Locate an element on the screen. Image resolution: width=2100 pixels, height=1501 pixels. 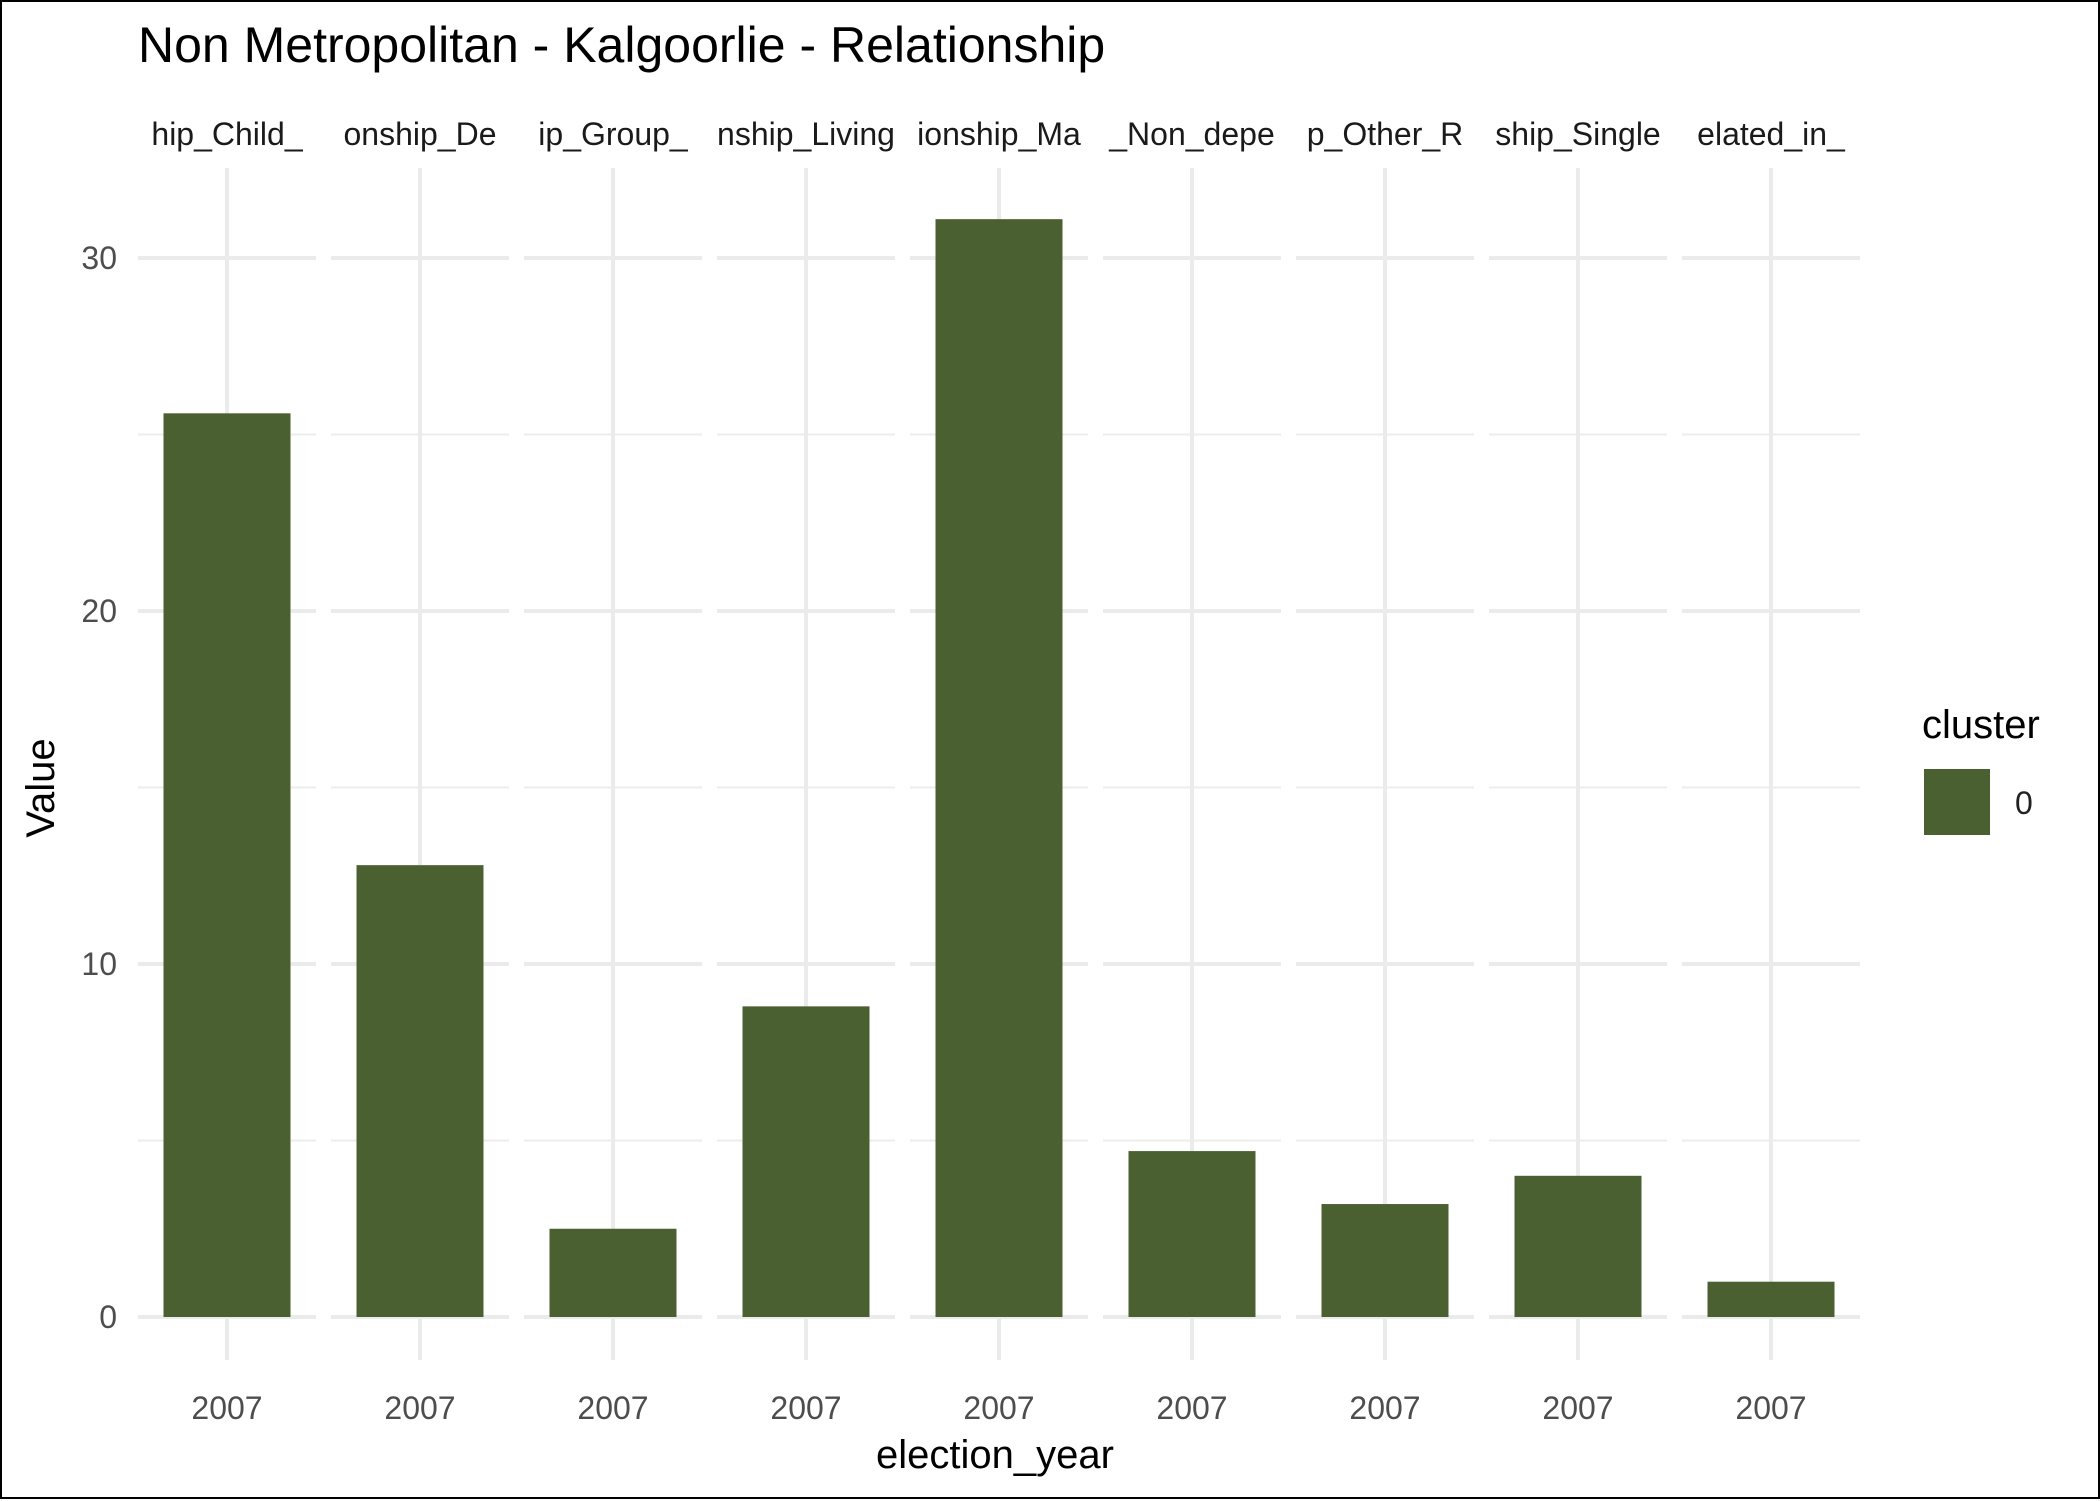
legend: cluster 0 is located at coordinates (1981, 769).